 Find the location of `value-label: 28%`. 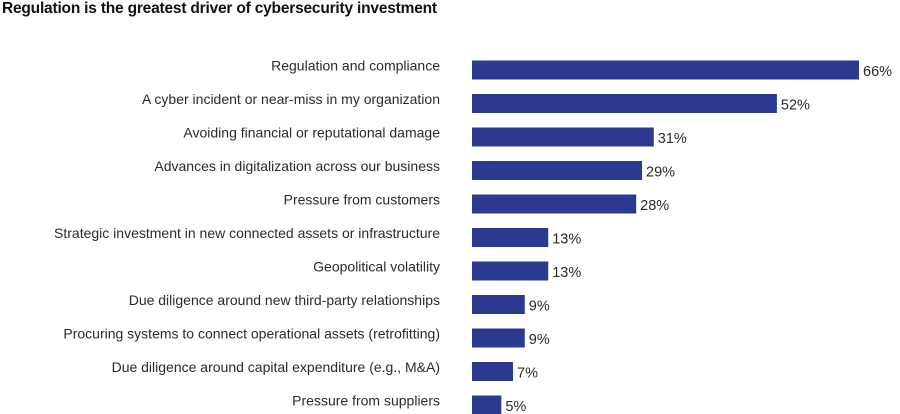

value-label: 28% is located at coordinates (654, 206).